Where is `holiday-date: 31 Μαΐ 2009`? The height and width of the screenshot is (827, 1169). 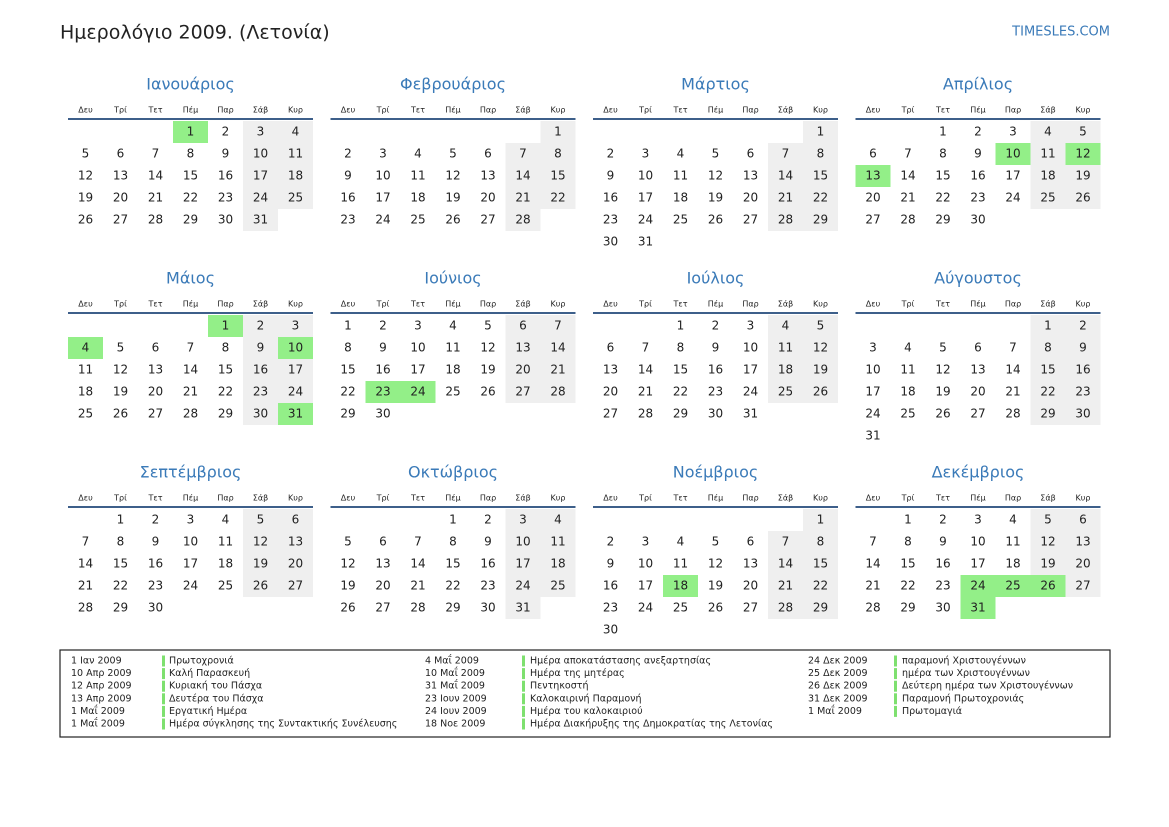
holiday-date: 31 Μαΐ 2009 is located at coordinates (455, 686).